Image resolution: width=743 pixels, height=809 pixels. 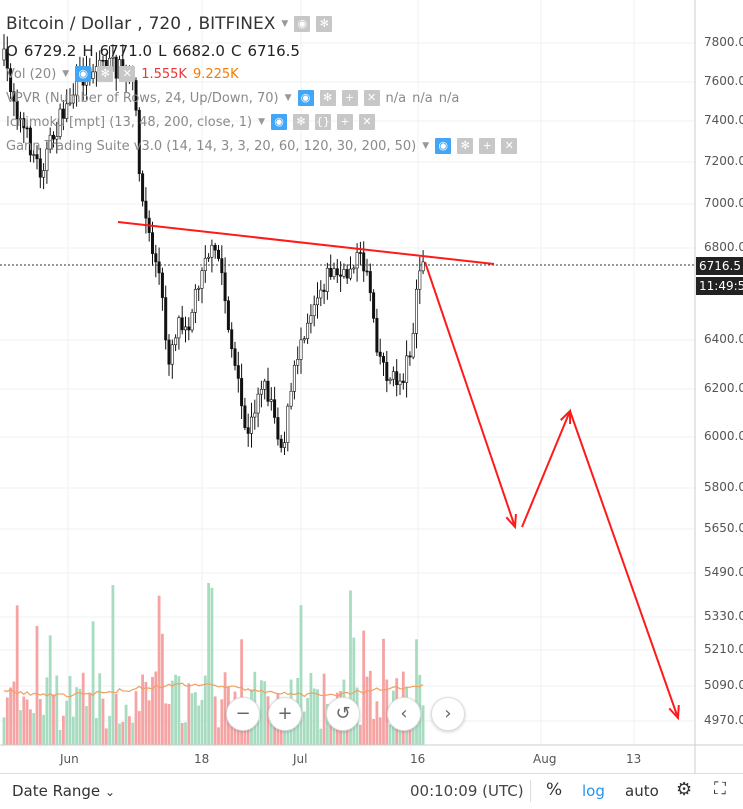 What do you see at coordinates (593, 791) in the screenshot?
I see `log-toggle: log` at bounding box center [593, 791].